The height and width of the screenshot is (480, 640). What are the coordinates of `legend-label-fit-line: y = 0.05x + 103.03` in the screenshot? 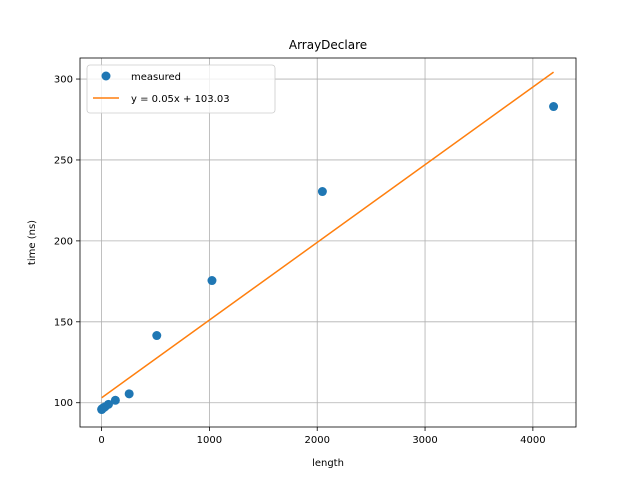 It's located at (180, 99).